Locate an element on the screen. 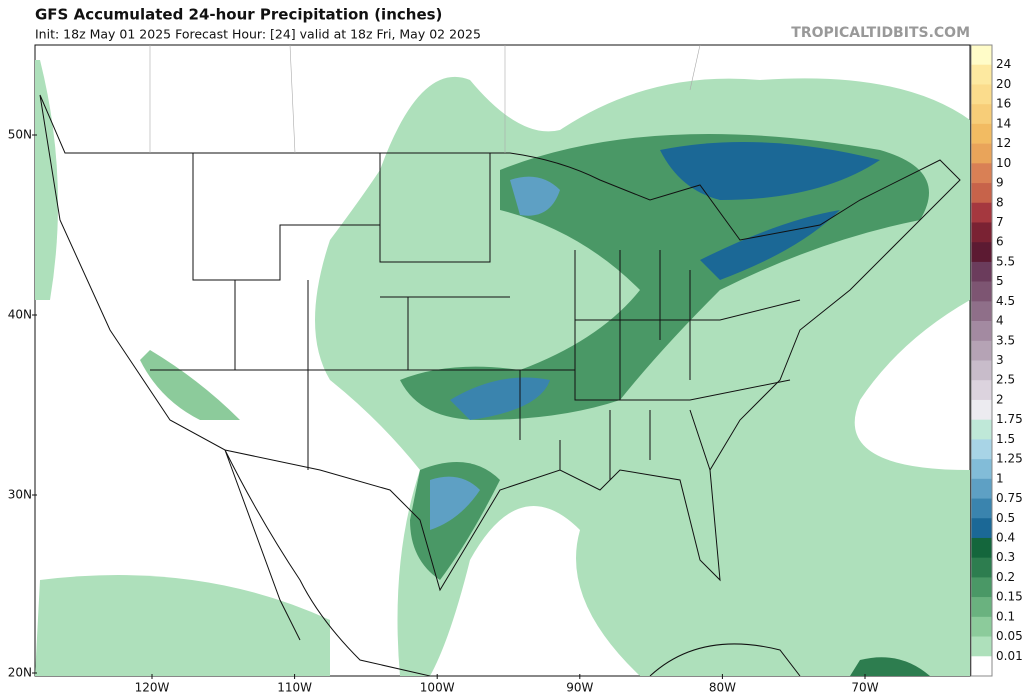 The height and width of the screenshot is (700, 1024). colorbar-label: 12 is located at coordinates (1003, 143).